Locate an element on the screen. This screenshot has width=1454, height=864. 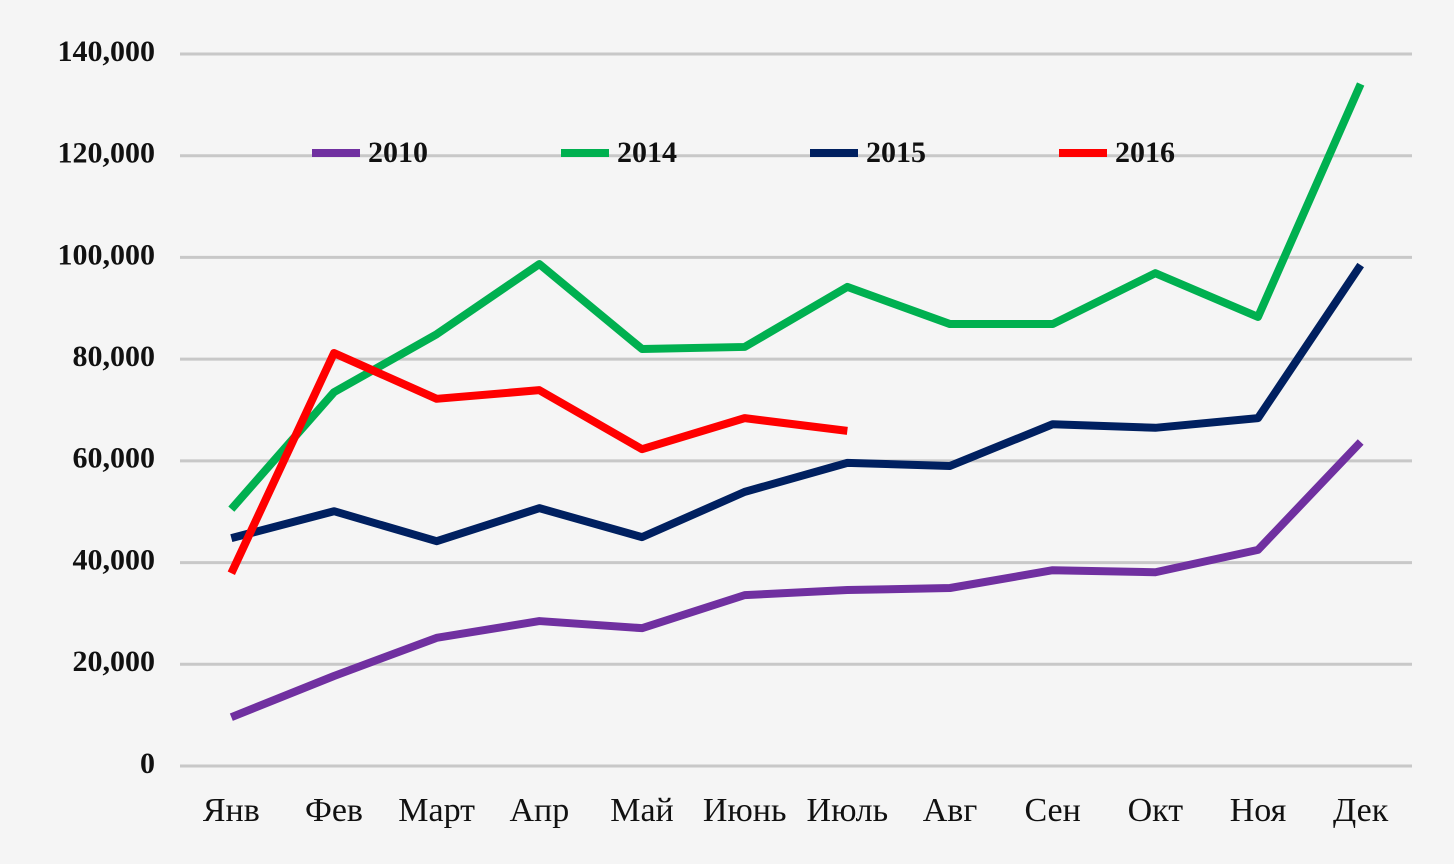
y-tick-label: 0 is located at coordinates (147, 763).